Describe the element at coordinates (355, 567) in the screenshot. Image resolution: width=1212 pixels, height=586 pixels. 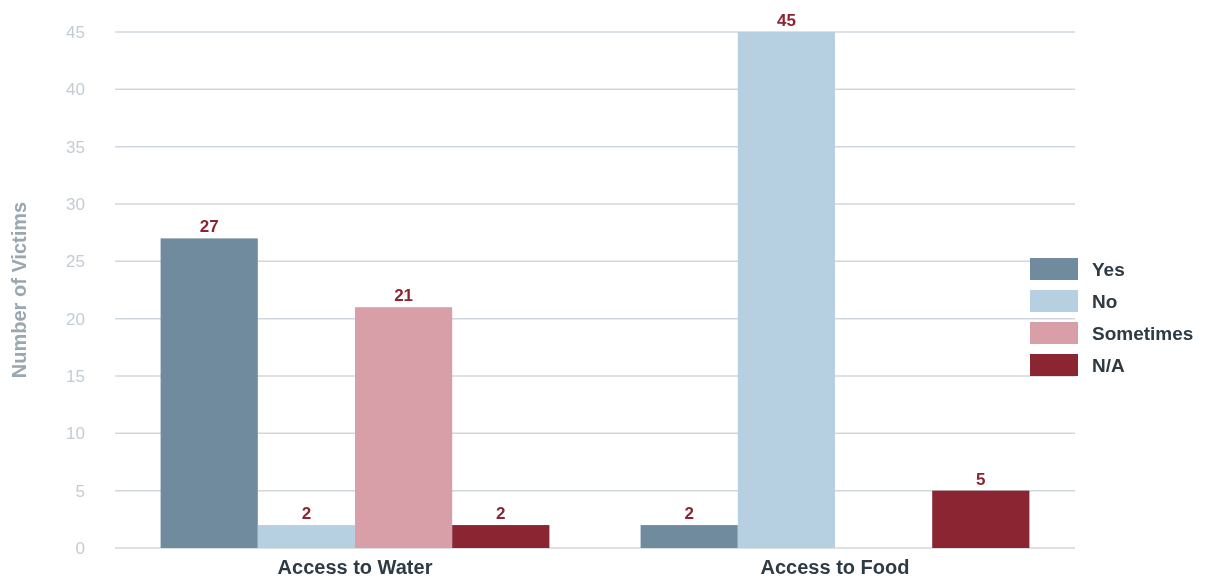
I see `x-tick-label: Access to Water` at that location.